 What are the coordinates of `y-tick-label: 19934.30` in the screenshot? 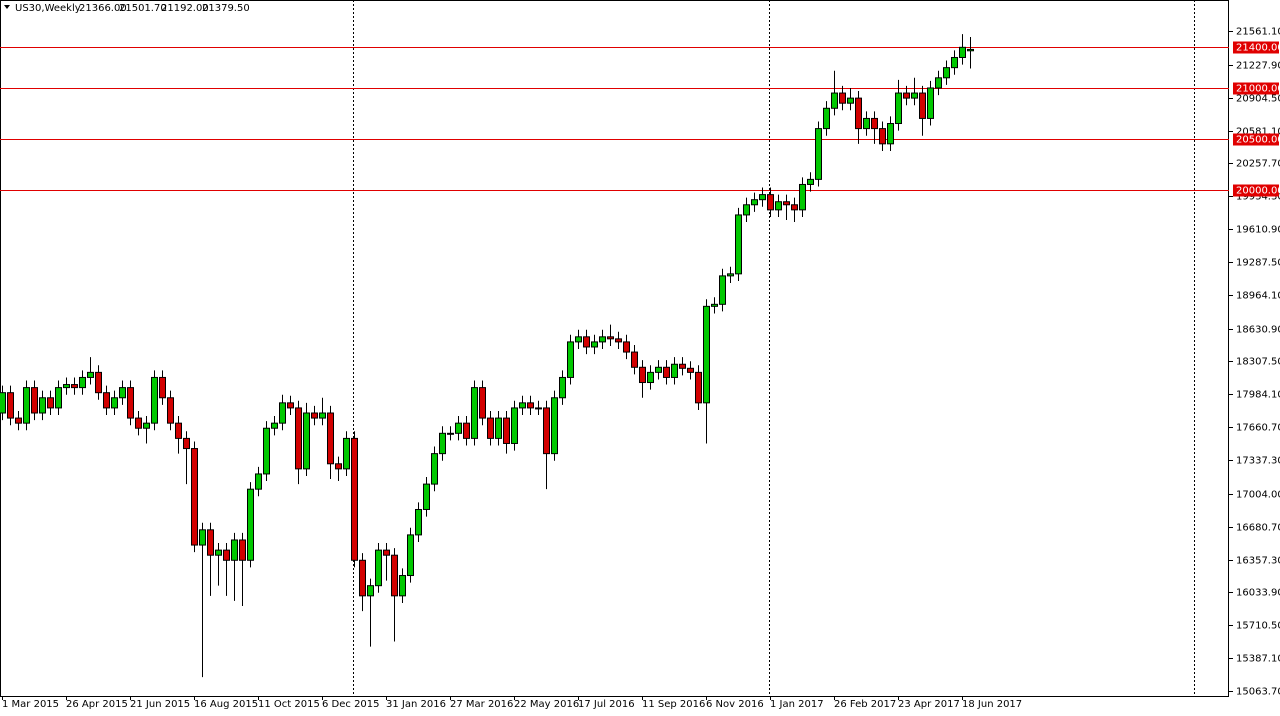 It's located at (1258, 197).